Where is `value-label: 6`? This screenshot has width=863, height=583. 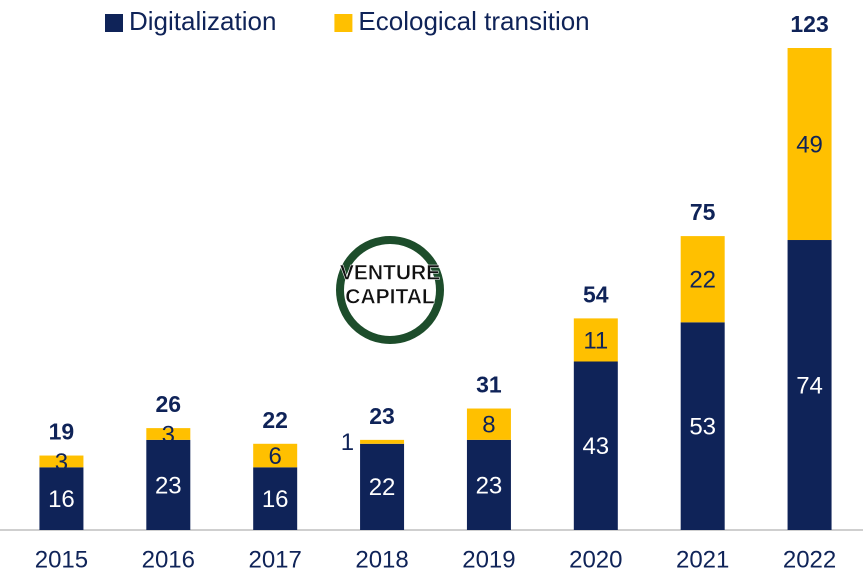
value-label: 6 is located at coordinates (275, 456).